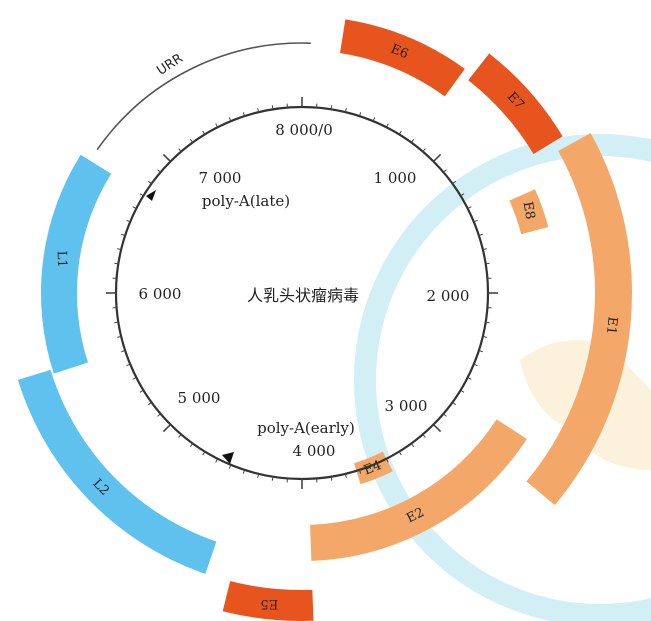 The width and height of the screenshot is (651, 621). What do you see at coordinates (228, 458) in the screenshot?
I see `poly-a-early-arrow` at bounding box center [228, 458].